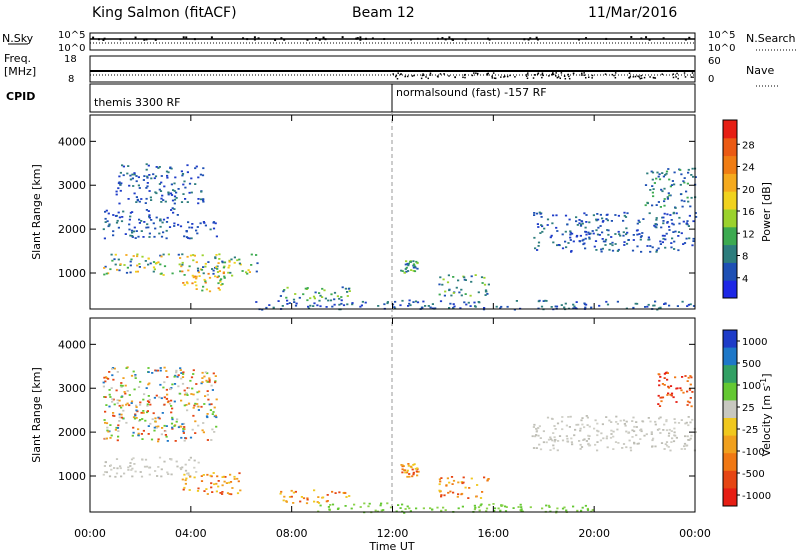  What do you see at coordinates (730, 374) in the screenshot?
I see `colorbar-segment` at bounding box center [730, 374].